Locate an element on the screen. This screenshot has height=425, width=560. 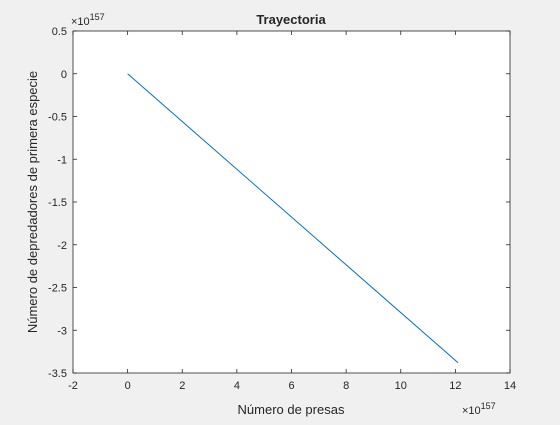
y-tick-label: 0.5 is located at coordinates (59, 32).